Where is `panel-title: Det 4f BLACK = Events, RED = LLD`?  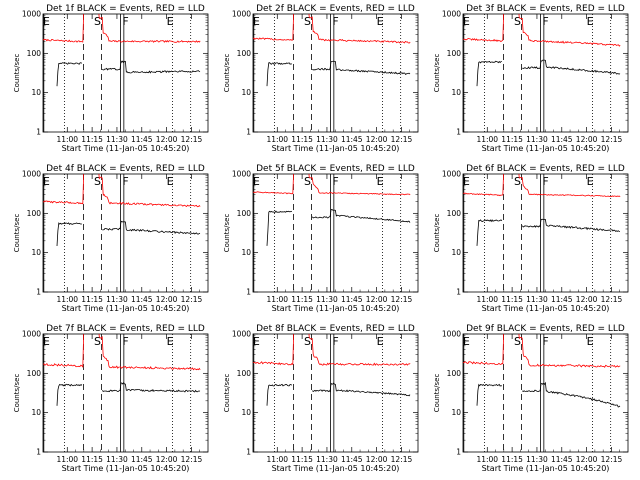 panel-title: Det 4f BLACK = Events, RED = LLD is located at coordinates (125, 169).